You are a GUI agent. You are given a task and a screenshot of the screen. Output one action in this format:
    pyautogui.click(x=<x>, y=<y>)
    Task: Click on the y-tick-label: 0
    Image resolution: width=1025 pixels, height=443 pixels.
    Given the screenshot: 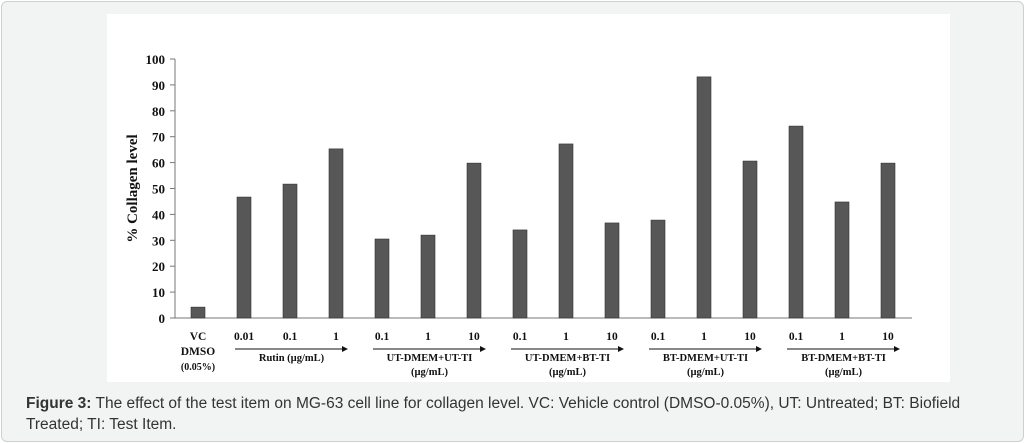 What is the action you would take?
    pyautogui.click(x=162, y=318)
    